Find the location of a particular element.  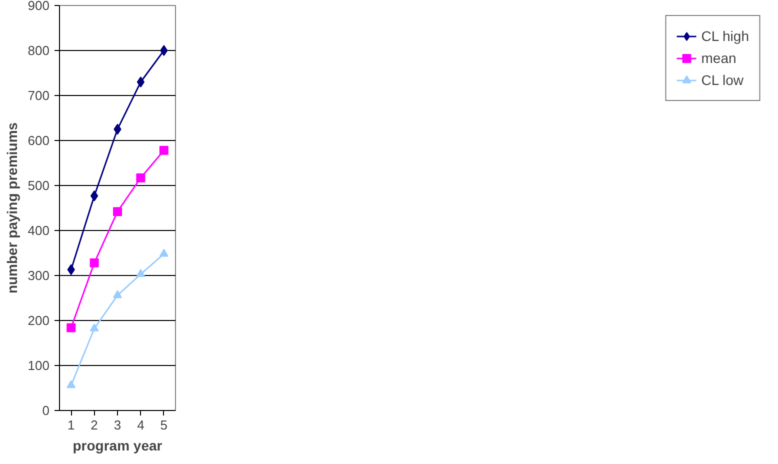

y-tick-label: 300 is located at coordinates (39, 275).